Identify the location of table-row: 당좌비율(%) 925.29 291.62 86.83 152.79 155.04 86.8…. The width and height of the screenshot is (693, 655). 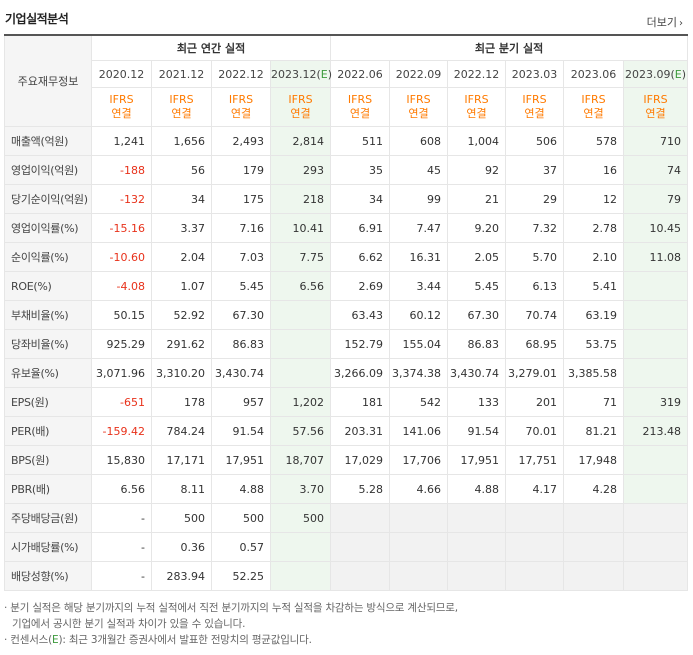
(346, 344).